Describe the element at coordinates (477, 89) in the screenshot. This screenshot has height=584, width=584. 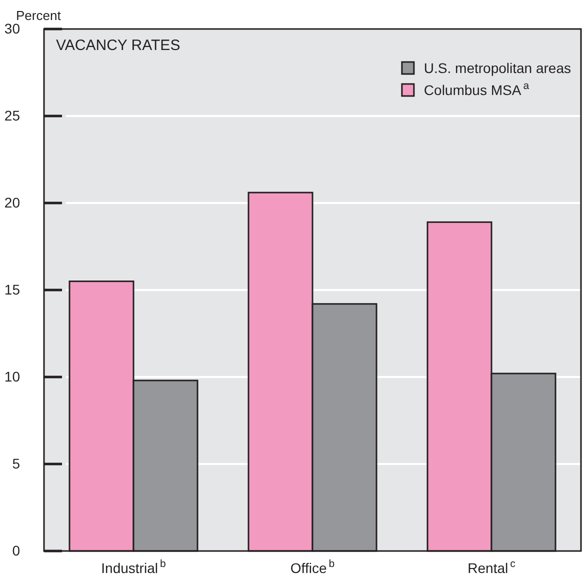
I see `legend-label: Columbus MSA$^{a}$` at that location.